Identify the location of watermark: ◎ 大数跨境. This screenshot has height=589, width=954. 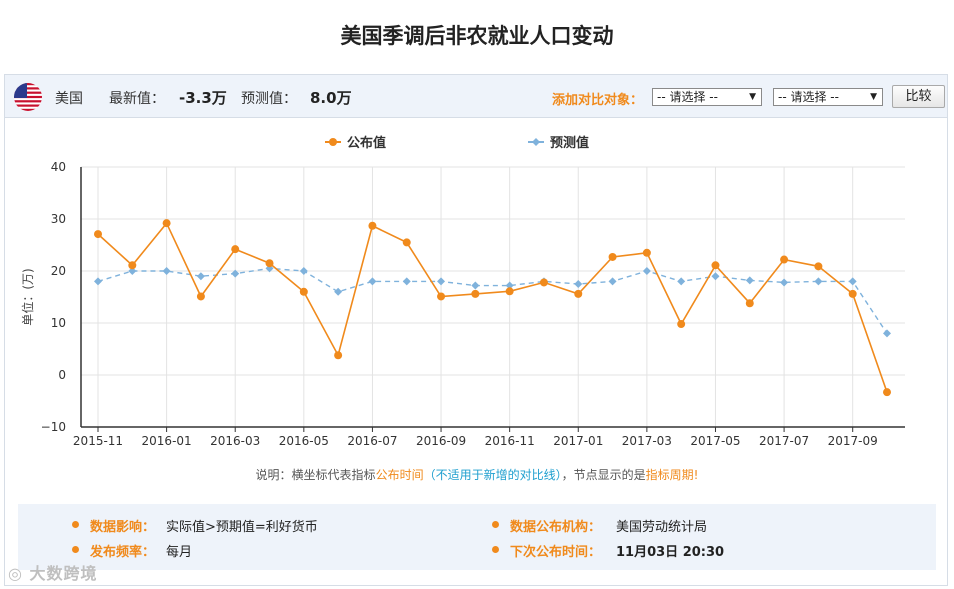
(53, 572).